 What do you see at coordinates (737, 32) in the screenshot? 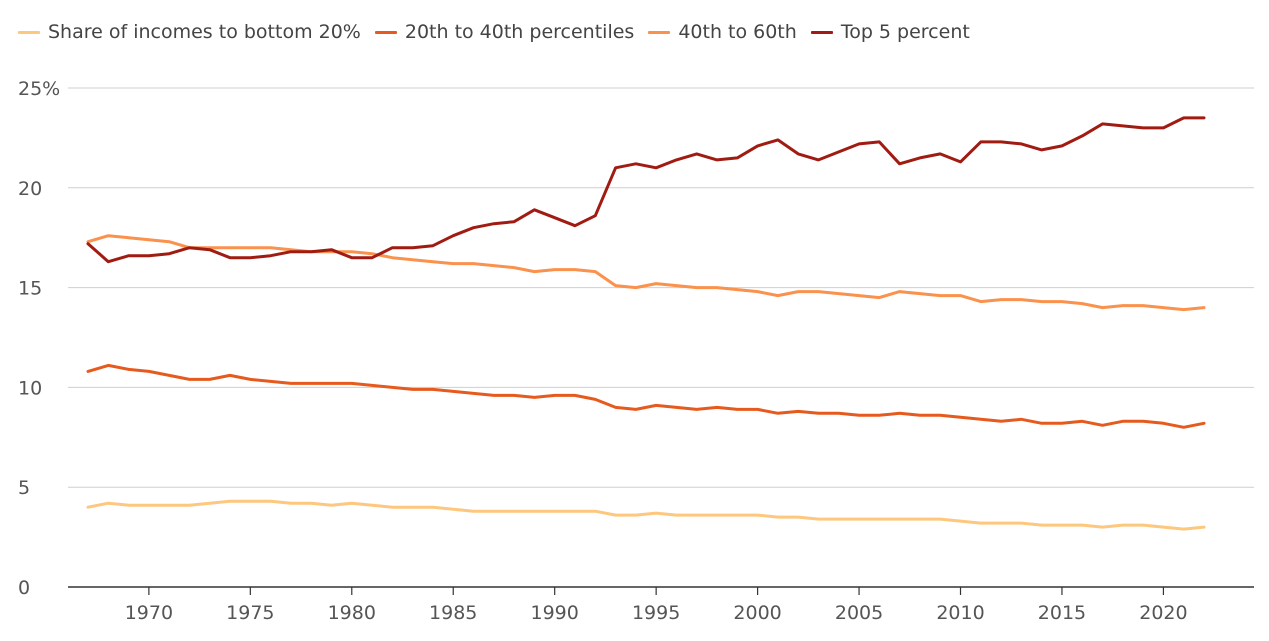
I see `legend-label: 40th to 60th` at bounding box center [737, 32].